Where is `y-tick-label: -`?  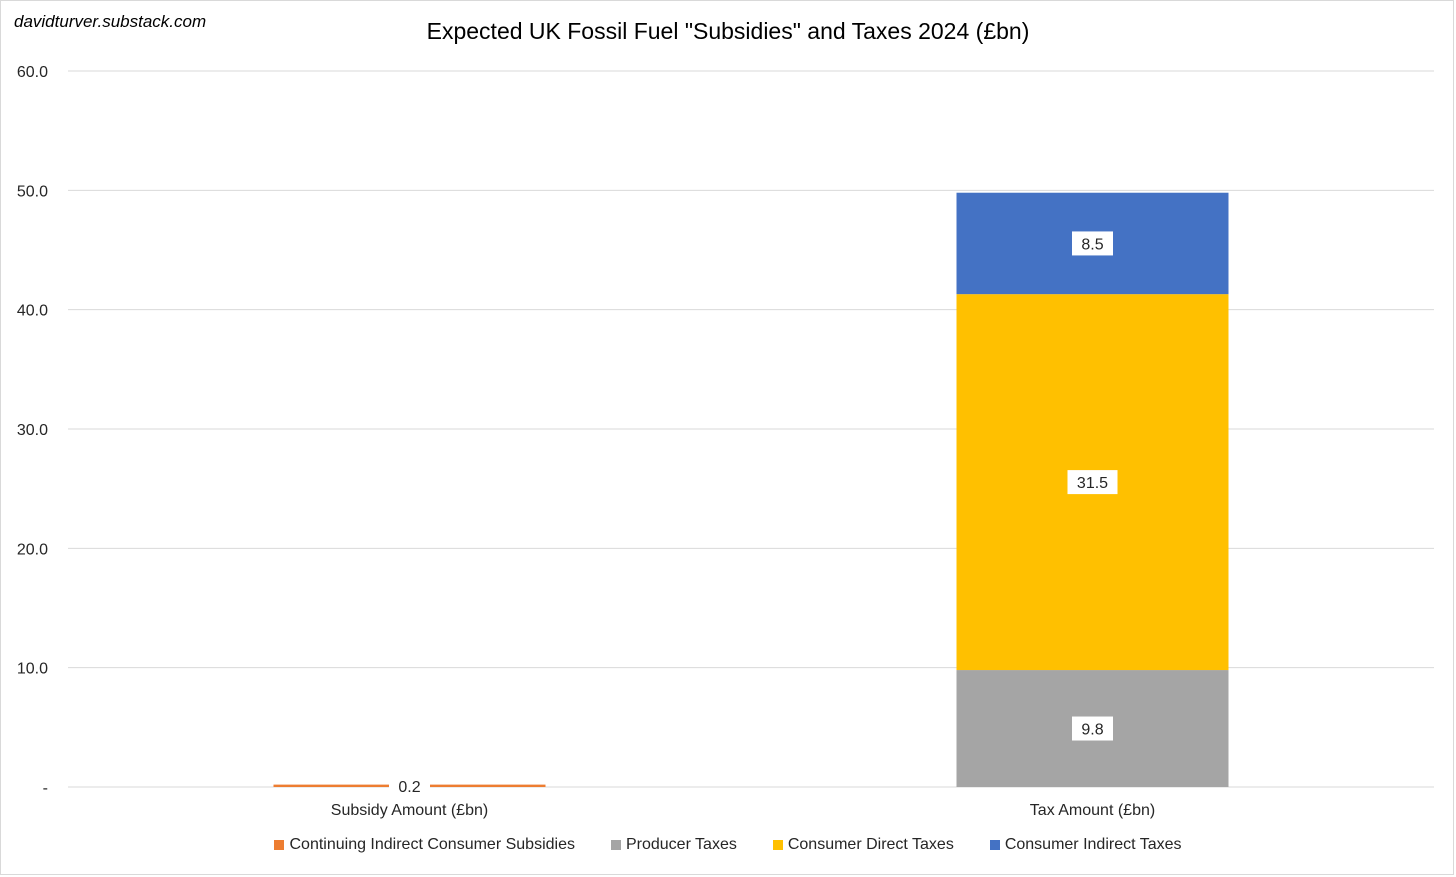
y-tick-label: - is located at coordinates (45, 788).